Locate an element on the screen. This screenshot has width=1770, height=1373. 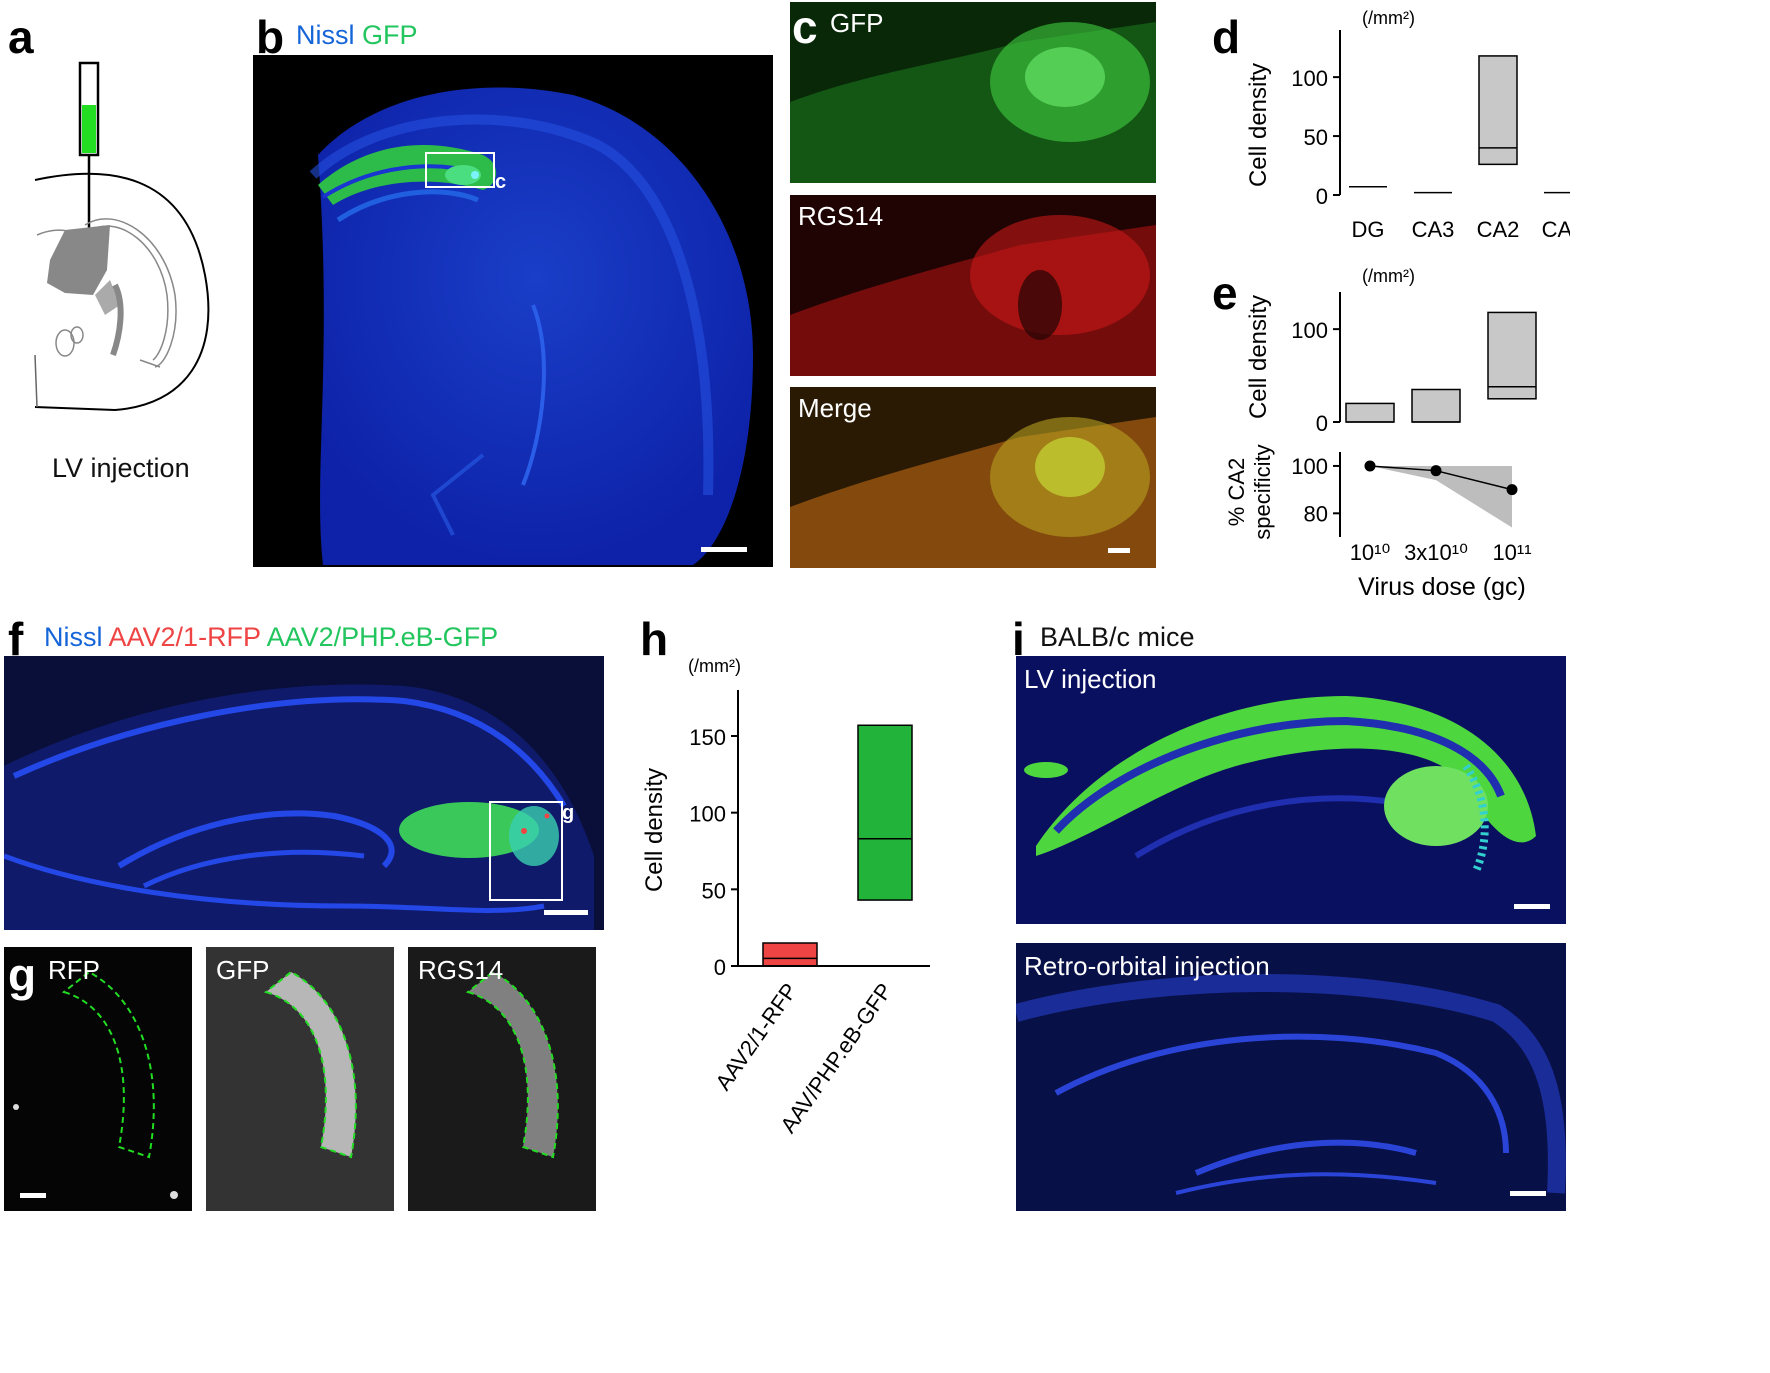
panel-label-b: b is located at coordinates (270, 37).